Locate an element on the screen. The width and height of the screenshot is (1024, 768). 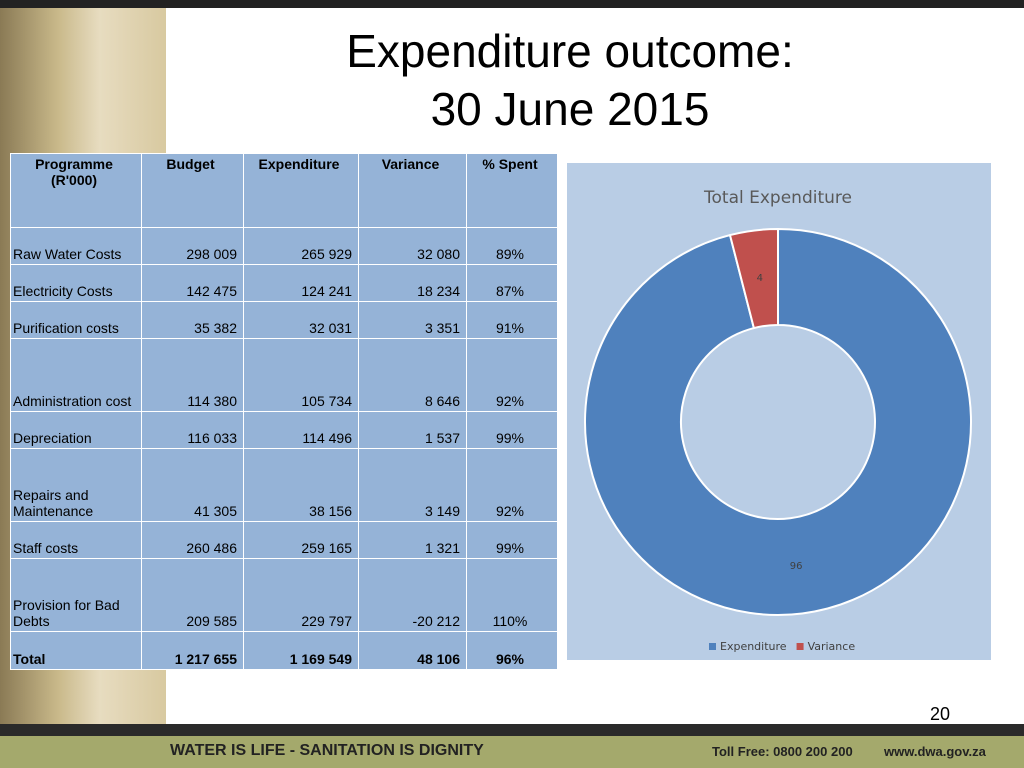
legend-label: Expenditure is located at coordinates (753, 646).